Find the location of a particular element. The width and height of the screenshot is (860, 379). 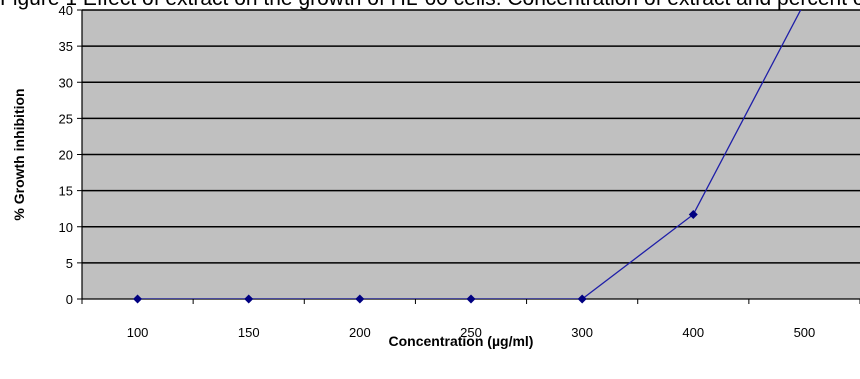

x-tick-label: 400 is located at coordinates (693, 332).